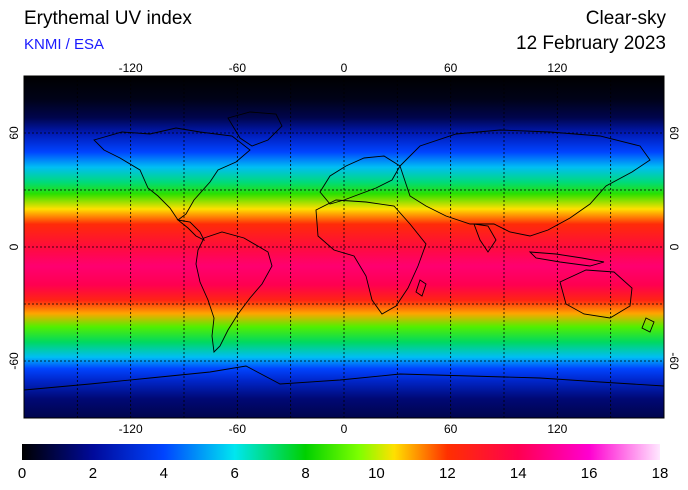 The width and height of the screenshot is (688, 490). I want to click on coastline-north-america, so click(172, 174).